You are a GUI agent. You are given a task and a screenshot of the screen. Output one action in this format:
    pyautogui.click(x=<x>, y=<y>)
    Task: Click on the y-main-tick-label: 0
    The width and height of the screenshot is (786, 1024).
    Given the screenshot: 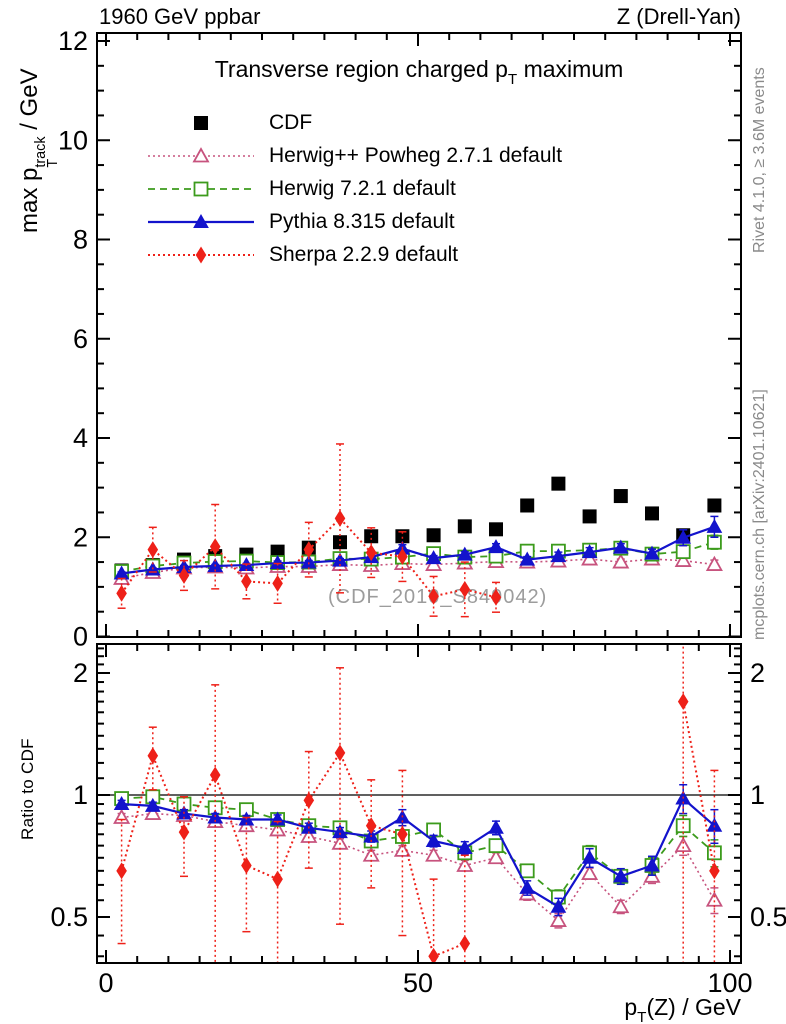 What is the action you would take?
    pyautogui.click(x=80, y=637)
    